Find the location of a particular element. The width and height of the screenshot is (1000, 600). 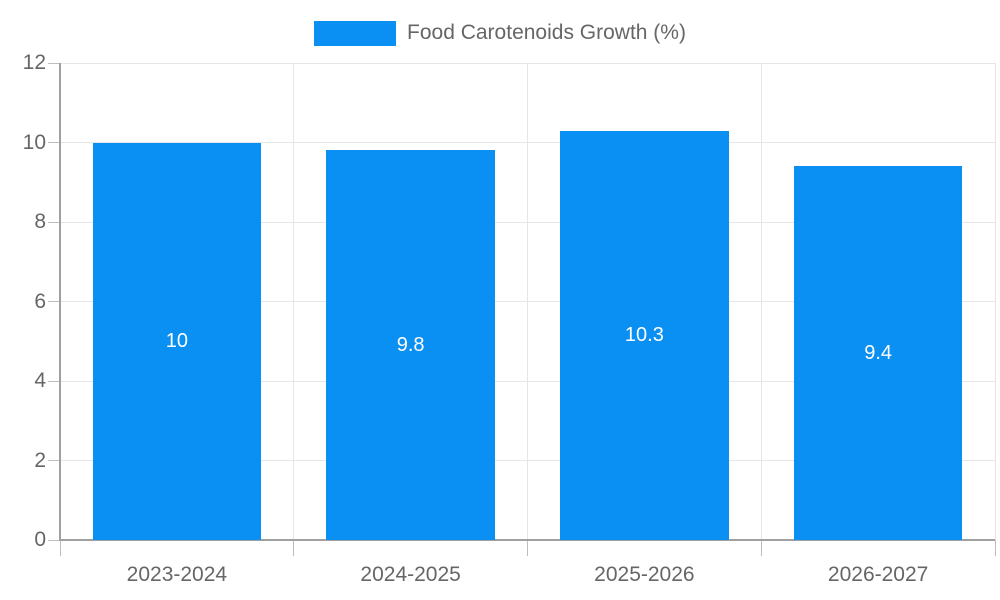

y-axis-tick-label: 10 is located at coordinates (34, 142).